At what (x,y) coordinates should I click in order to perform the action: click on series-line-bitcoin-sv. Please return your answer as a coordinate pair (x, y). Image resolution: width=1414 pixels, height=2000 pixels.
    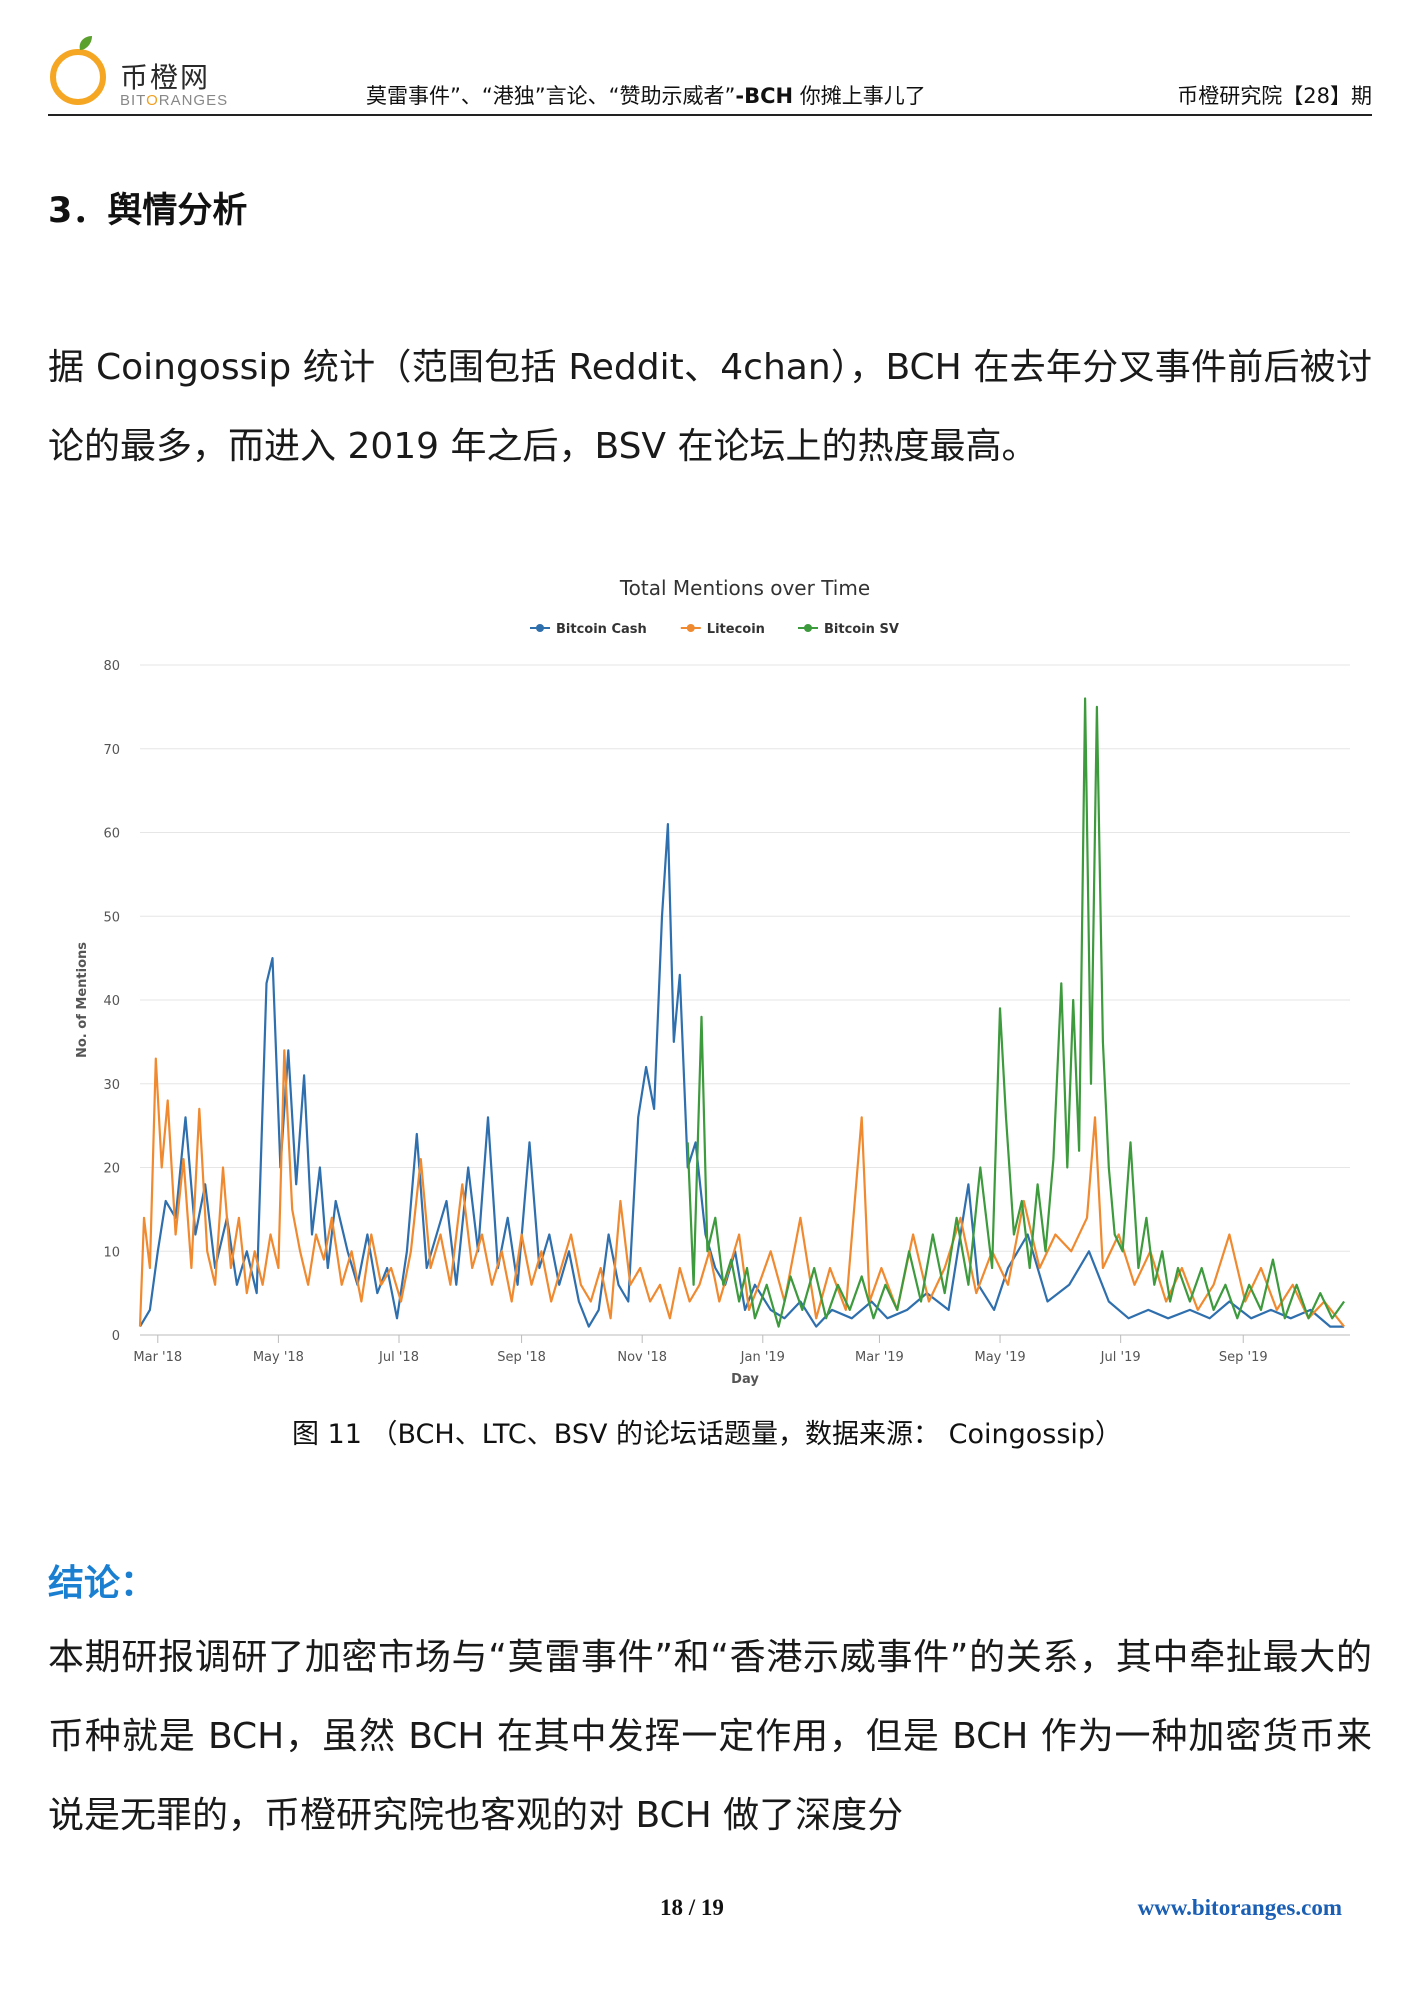
    Looking at the image, I should click on (1015, 1012).